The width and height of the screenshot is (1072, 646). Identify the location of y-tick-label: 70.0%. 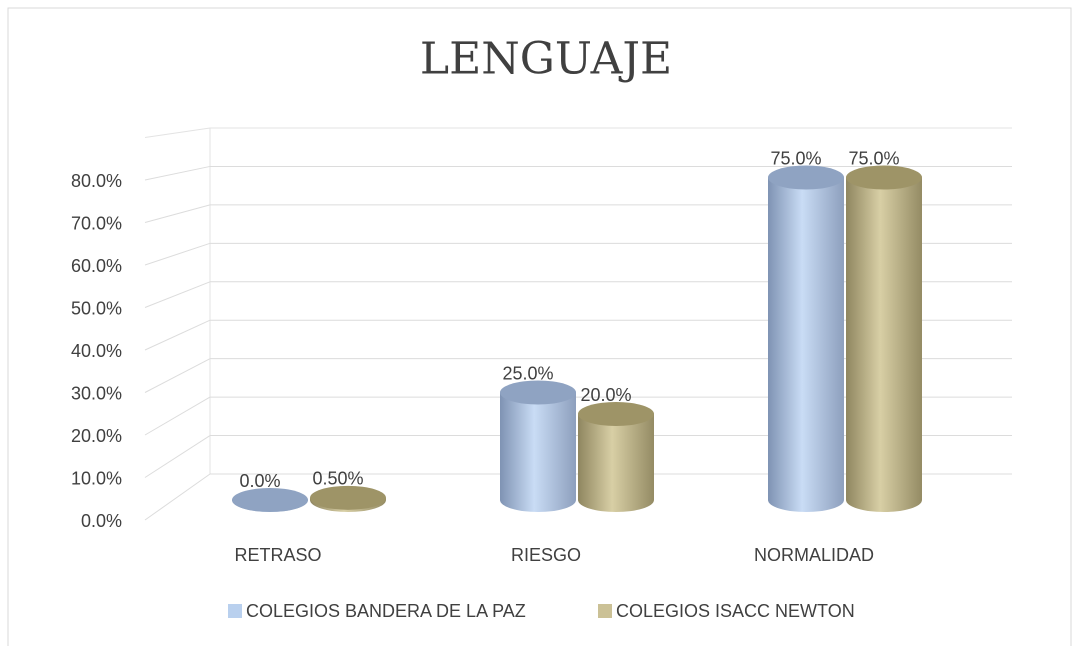
(96, 223).